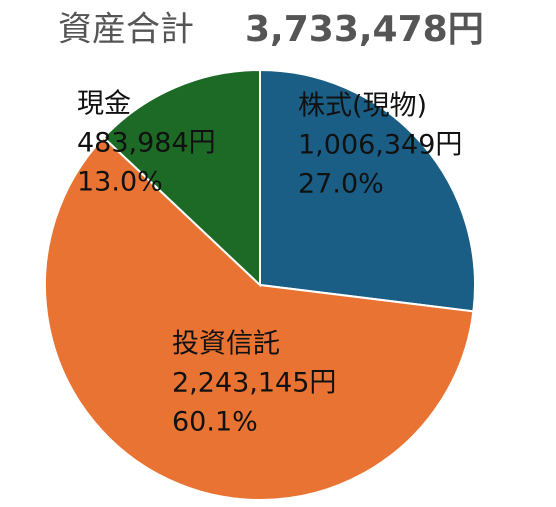  I want to click on value-label: 1,006,349円, so click(380, 145).